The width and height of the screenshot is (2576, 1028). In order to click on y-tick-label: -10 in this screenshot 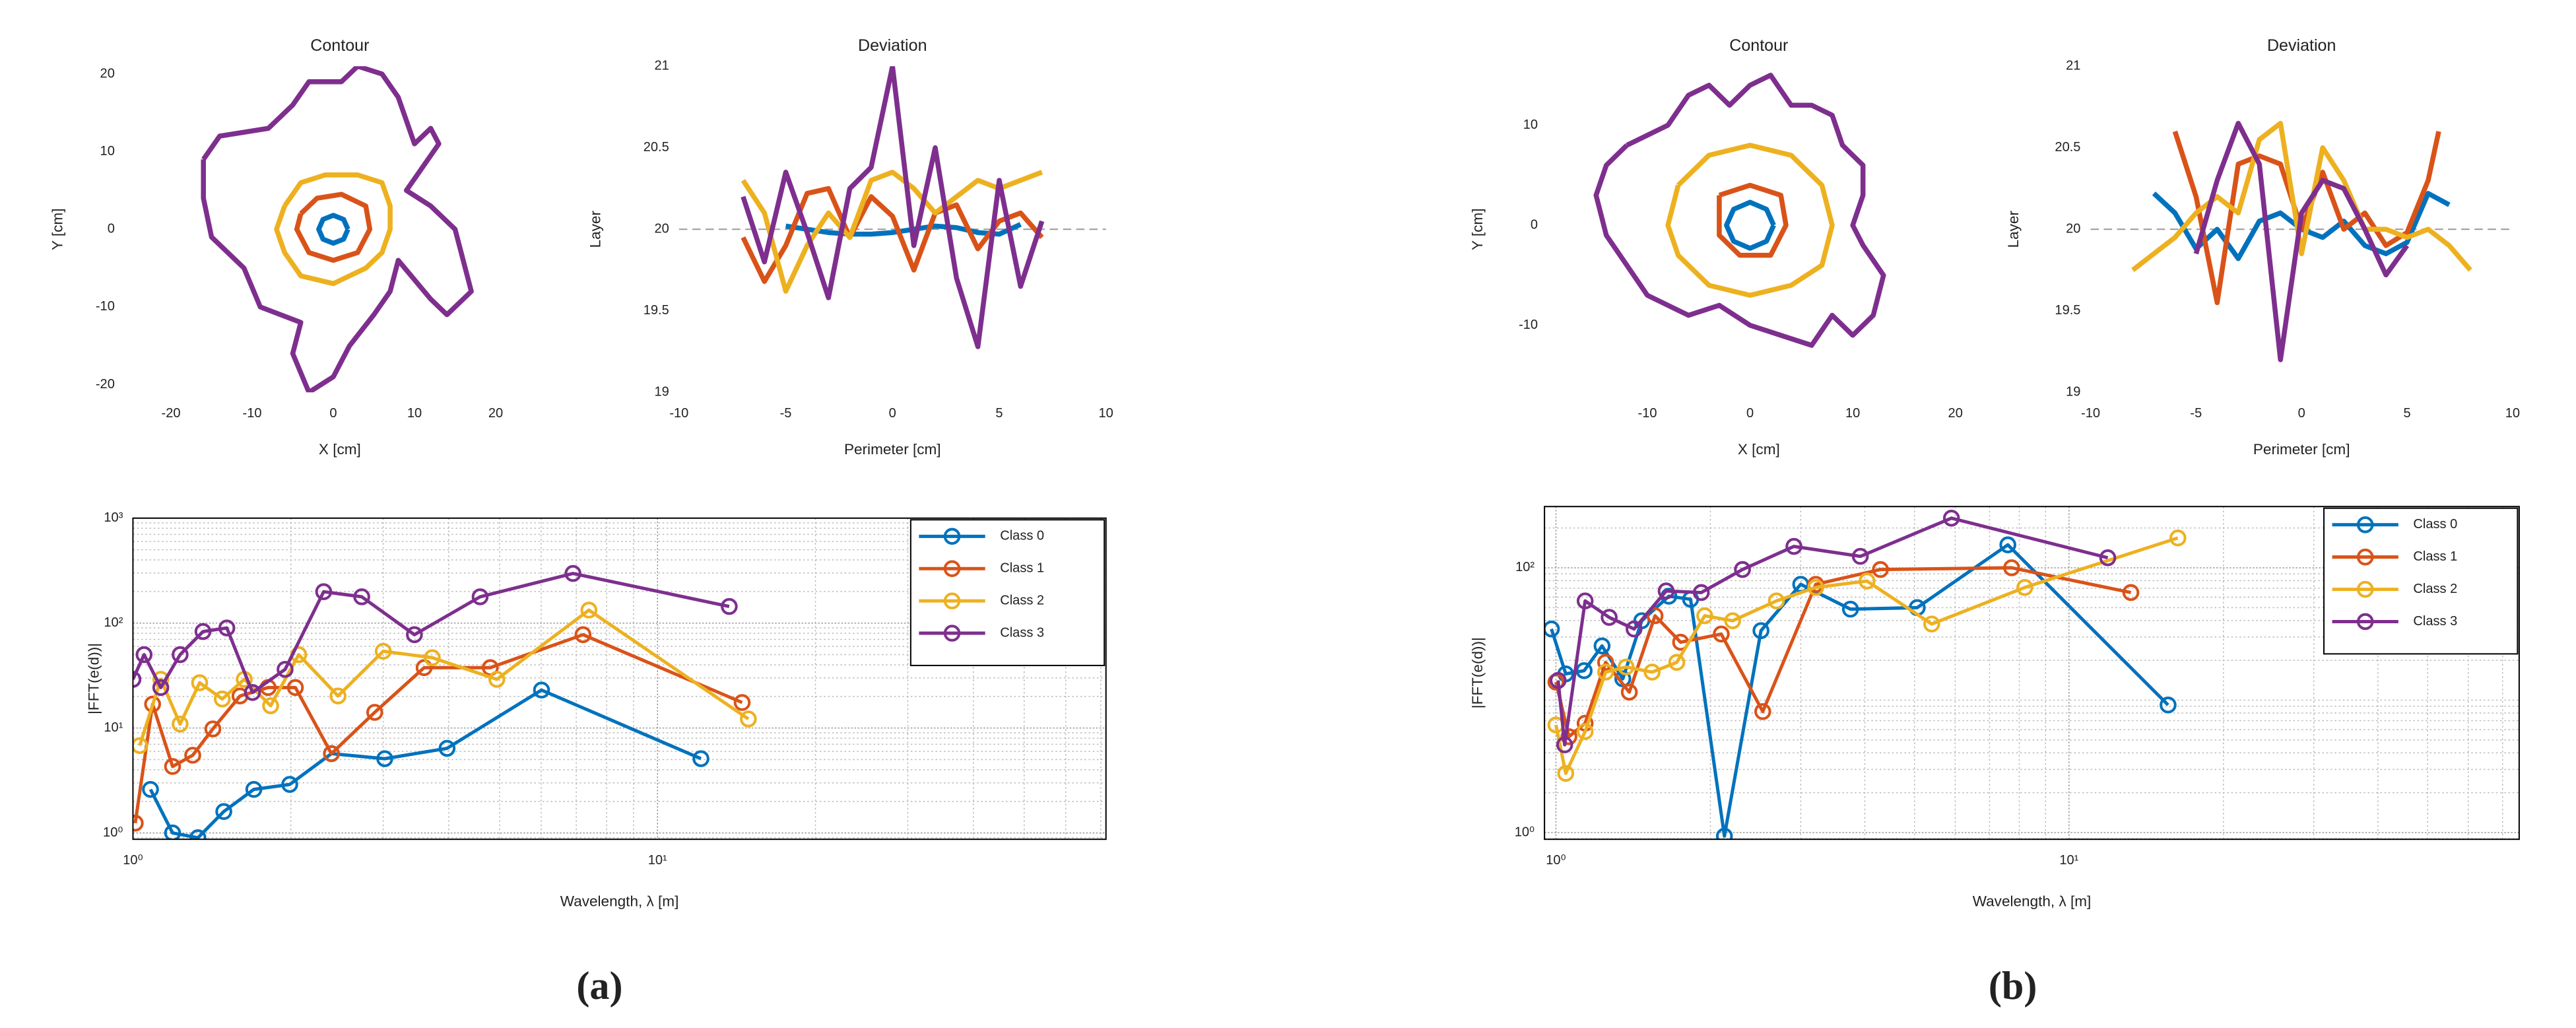, I will do `click(1528, 325)`.